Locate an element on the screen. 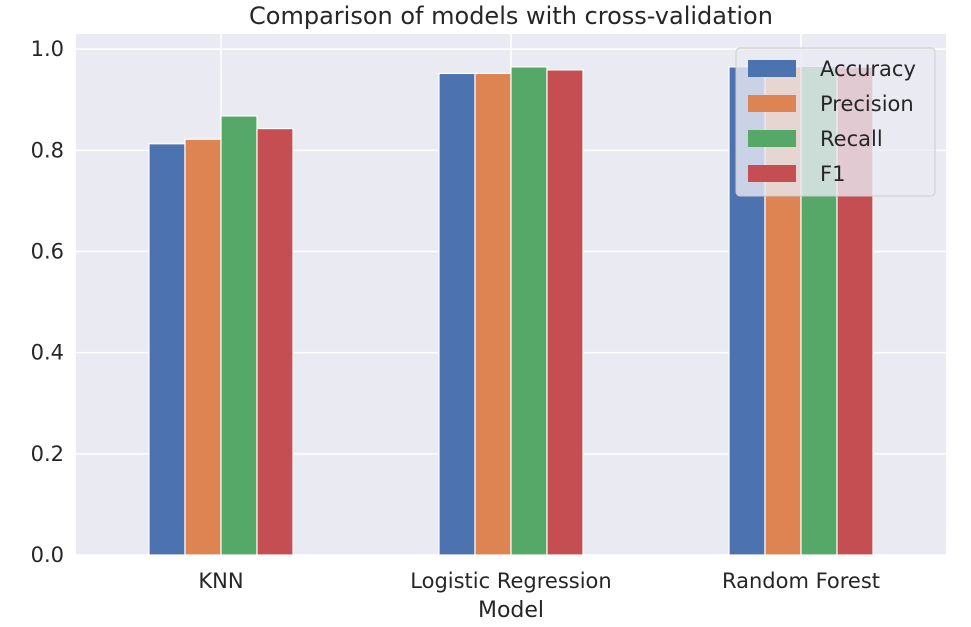  y-tick-label: 1.0 is located at coordinates (47, 49).